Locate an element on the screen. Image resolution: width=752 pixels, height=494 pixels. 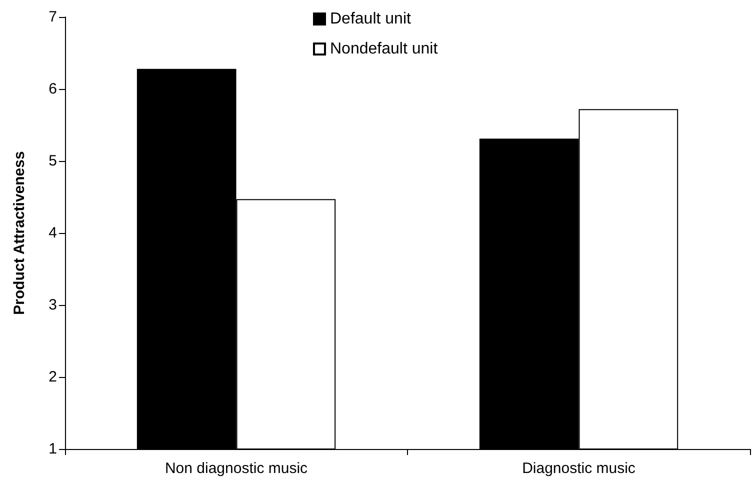
legend-label: Nondefault unit is located at coordinates (384, 49).